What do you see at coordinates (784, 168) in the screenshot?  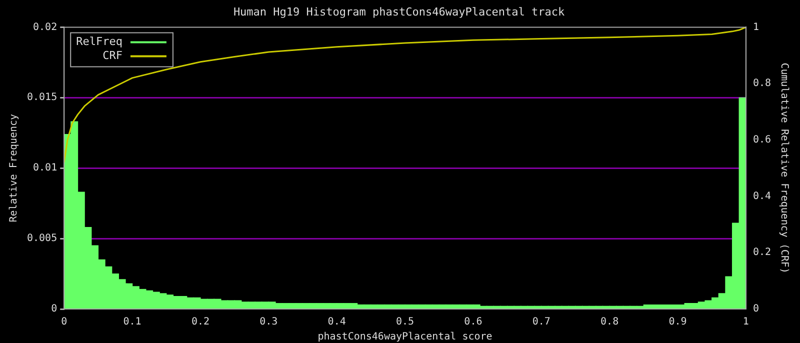 I see `y2-axis-title: Cumulative Relative Frequency (CRF)` at bounding box center [784, 168].